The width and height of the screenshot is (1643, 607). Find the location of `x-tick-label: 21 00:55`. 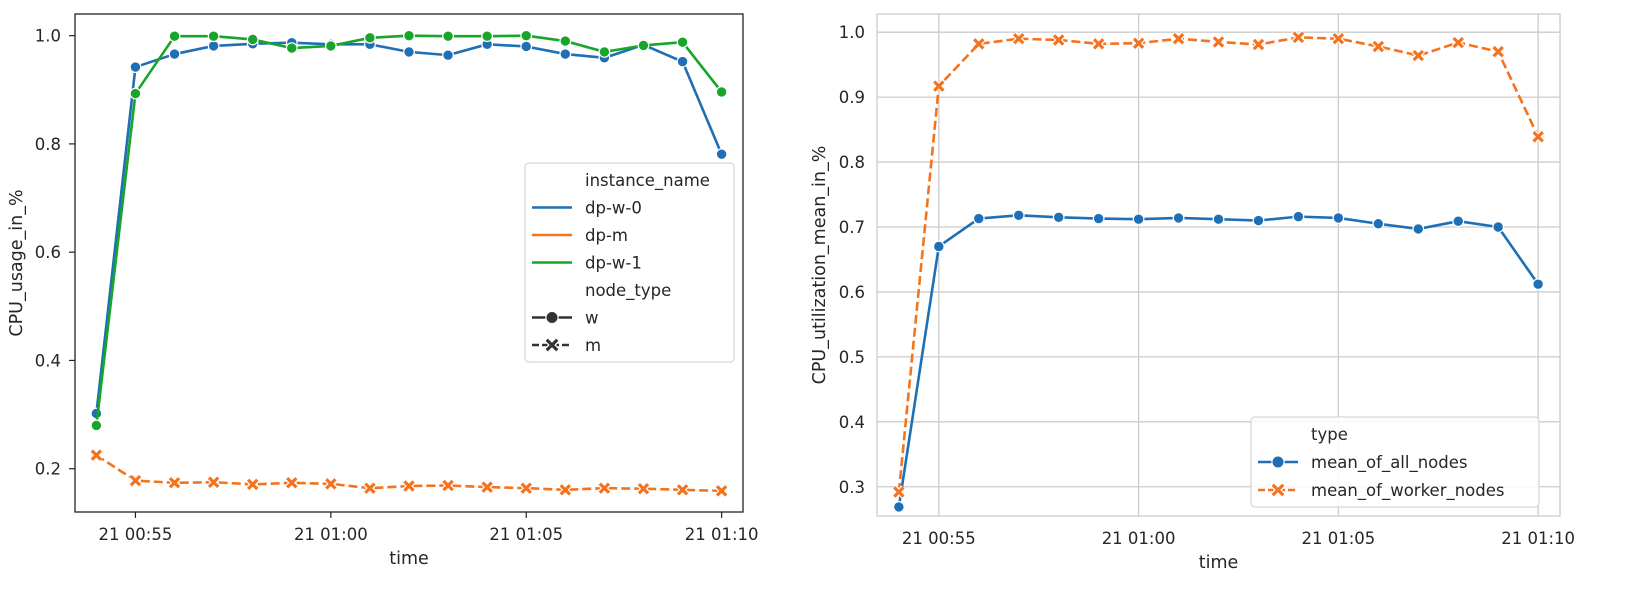

x-tick-label: 21 00:55 is located at coordinates (136, 534).